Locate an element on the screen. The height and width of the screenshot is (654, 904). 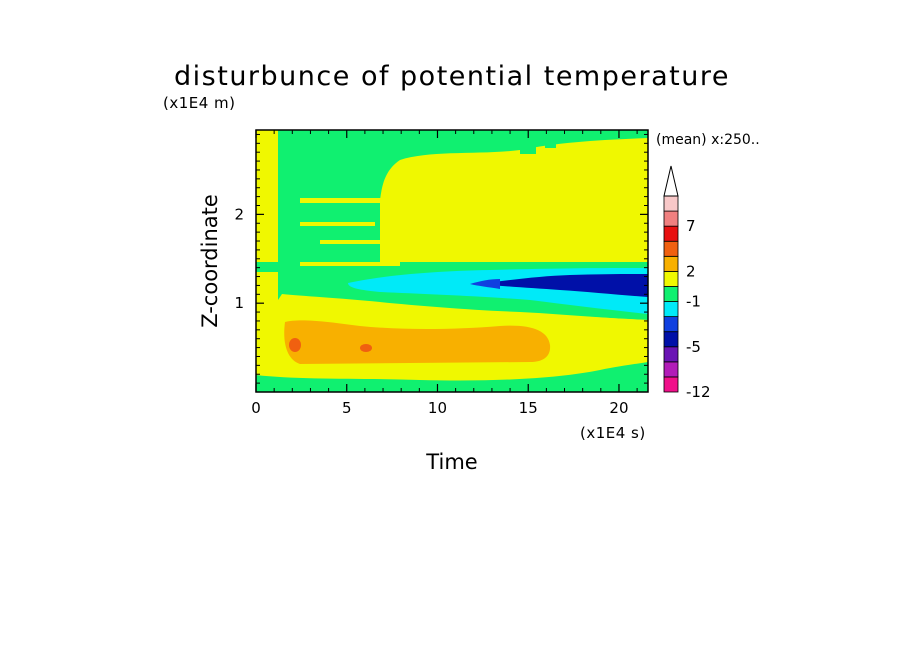
region-blue-core is located at coordinates (563, 285).